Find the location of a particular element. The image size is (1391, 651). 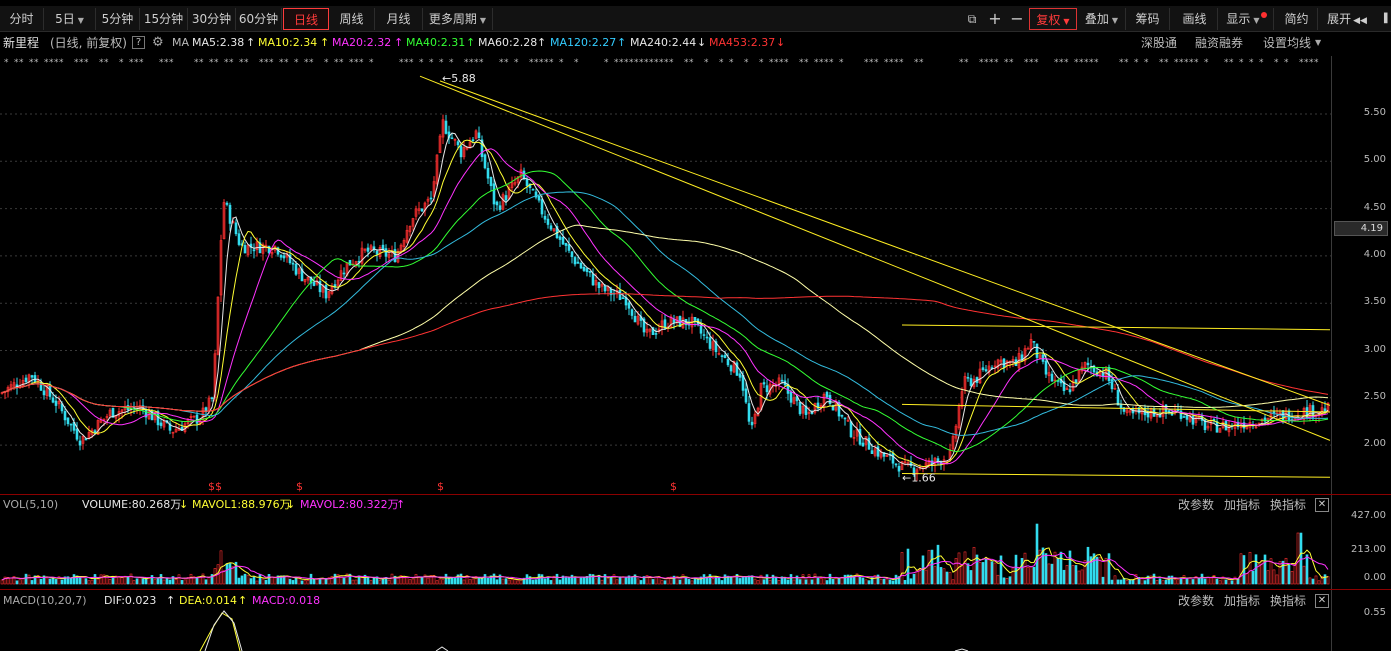

period-60min: 60分钟 is located at coordinates (259, 19).